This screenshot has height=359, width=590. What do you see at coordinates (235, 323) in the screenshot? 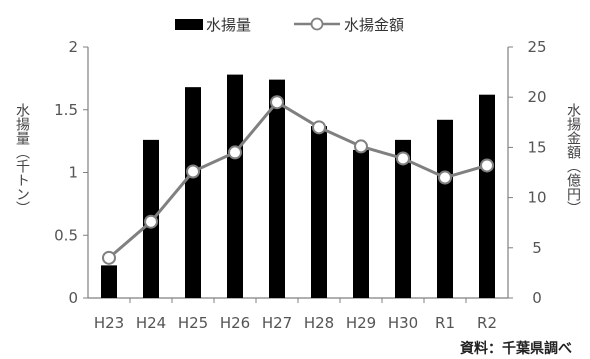
I see `x-tick-label: H26` at bounding box center [235, 323].